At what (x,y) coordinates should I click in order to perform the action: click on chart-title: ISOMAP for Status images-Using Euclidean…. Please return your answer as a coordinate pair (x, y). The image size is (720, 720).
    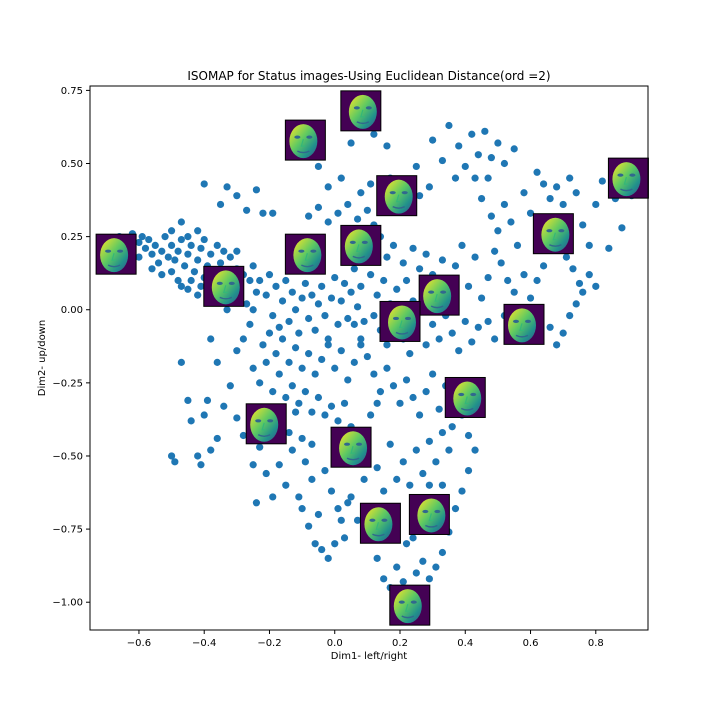
    Looking at the image, I should click on (368, 76).